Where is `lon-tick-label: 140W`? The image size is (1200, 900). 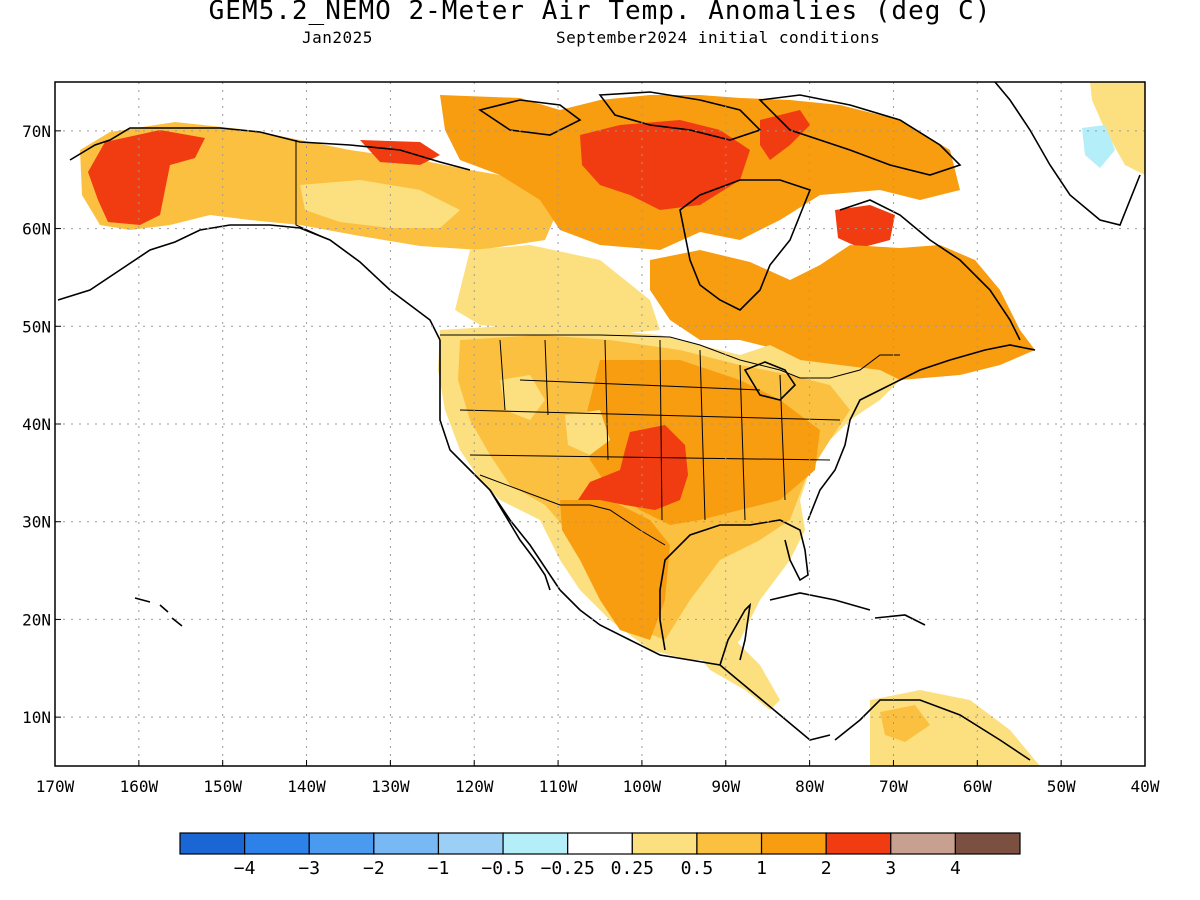
lon-tick-label: 140W is located at coordinates (306, 786).